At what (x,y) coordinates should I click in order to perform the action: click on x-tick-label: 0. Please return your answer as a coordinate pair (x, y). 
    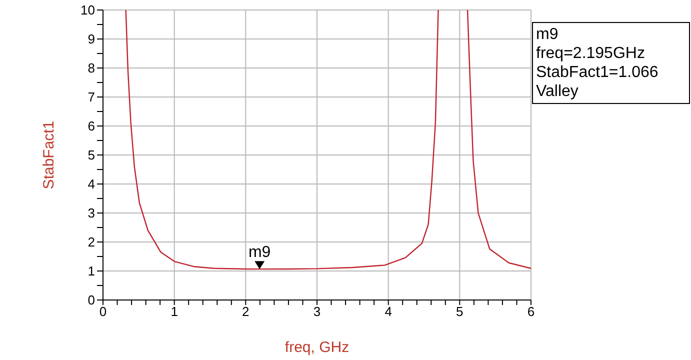
    Looking at the image, I should click on (103, 312).